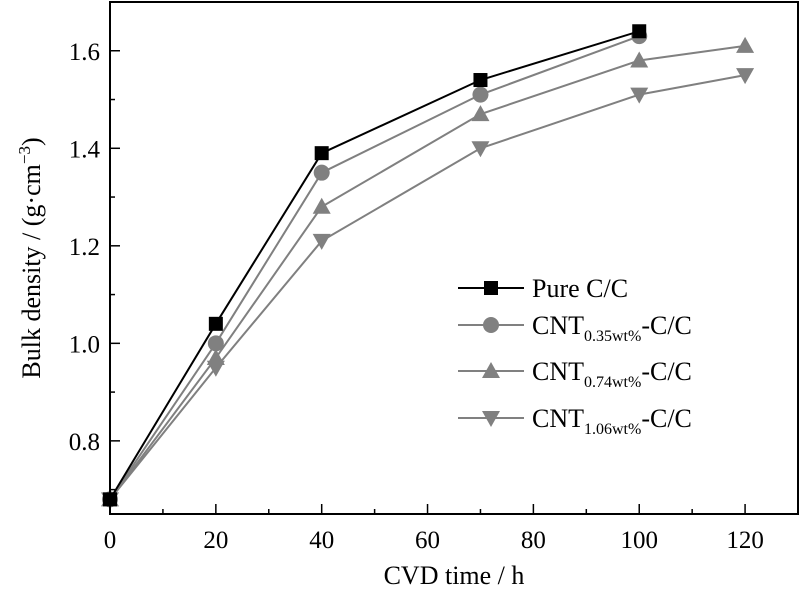 This screenshot has height=594, width=800. Describe the element at coordinates (110, 540) in the screenshot. I see `x-tick-label: 0` at that location.